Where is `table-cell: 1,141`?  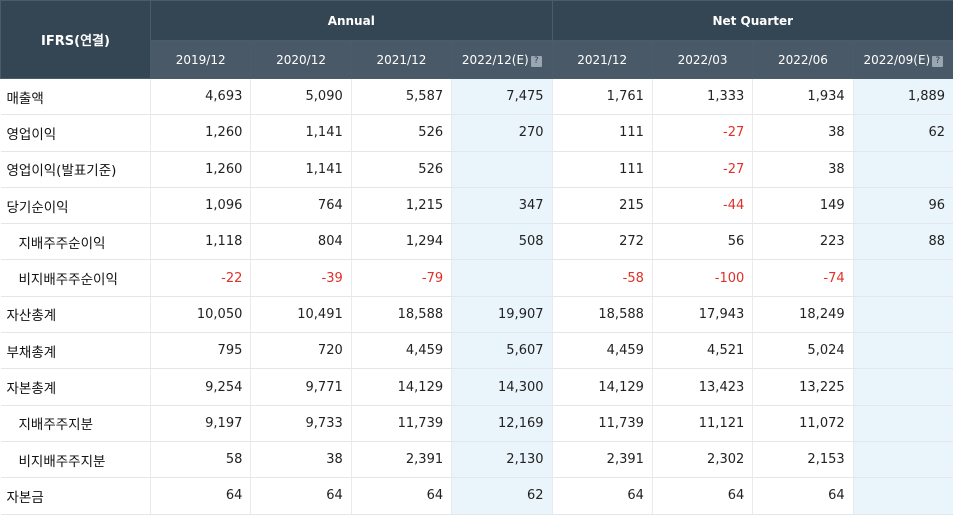
table-cell: 1,141 is located at coordinates (301, 169).